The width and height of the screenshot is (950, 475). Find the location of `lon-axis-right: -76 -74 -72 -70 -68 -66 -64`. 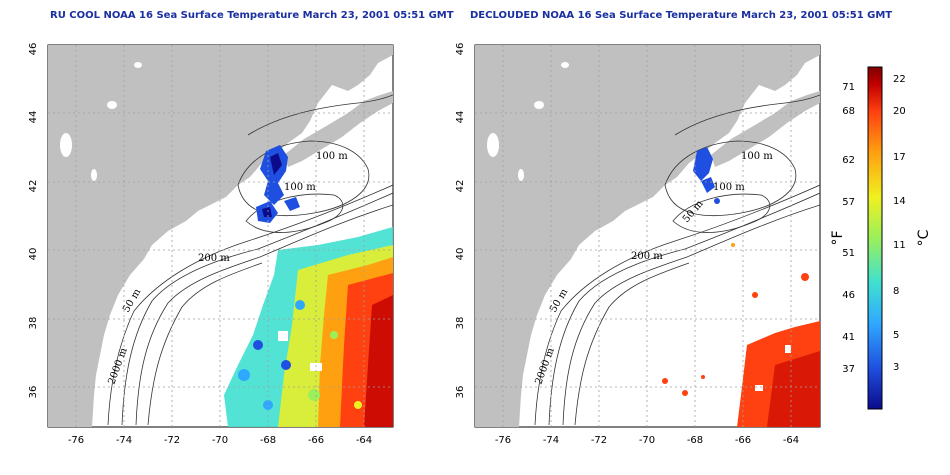

lon-axis-right: -76 -74 -72 -70 -68 -66 -64 is located at coordinates (647, 440).